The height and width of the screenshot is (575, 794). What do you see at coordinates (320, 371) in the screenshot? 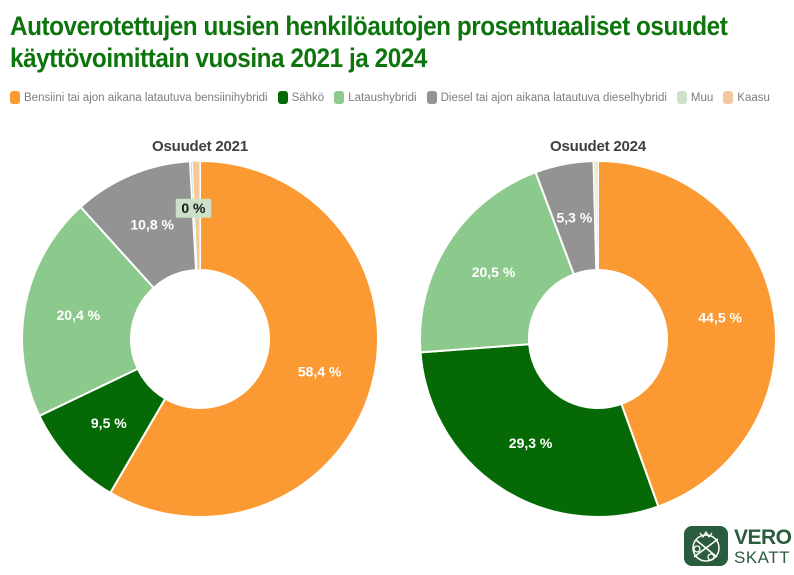
I see `slice-label: 58,4 %` at bounding box center [320, 371].